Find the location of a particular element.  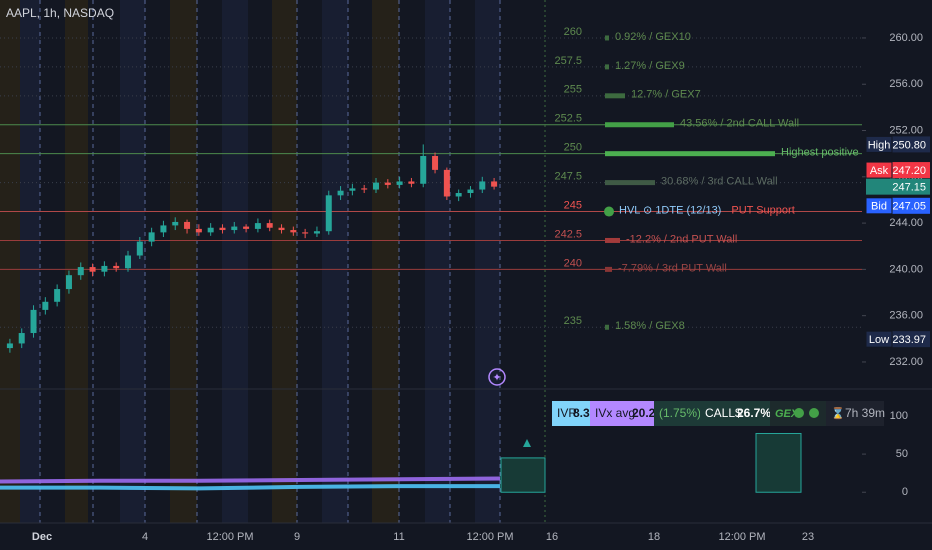

price-axis-bg is located at coordinates (897, 275).